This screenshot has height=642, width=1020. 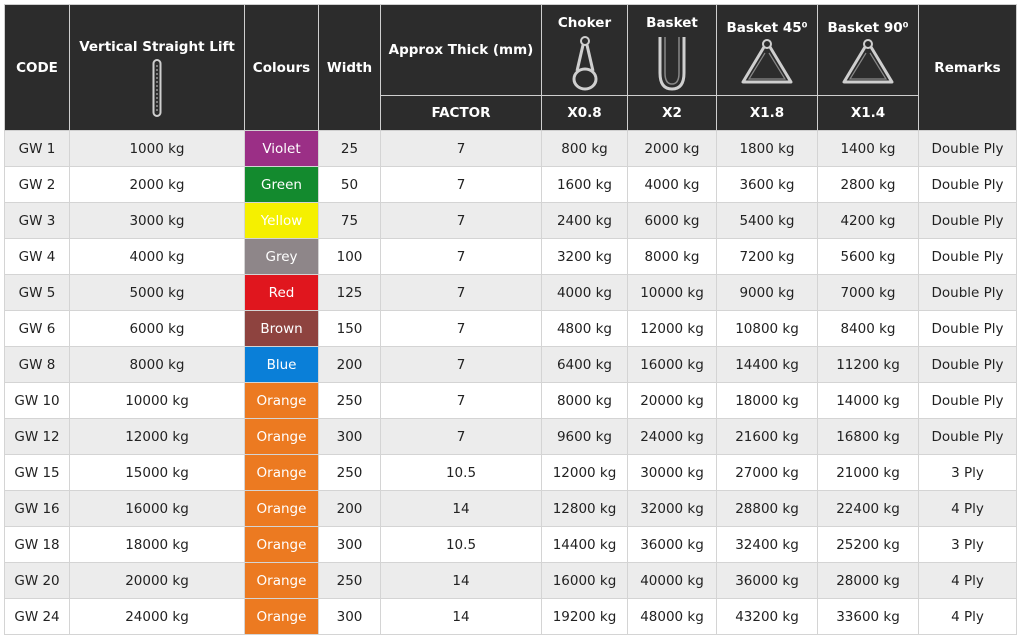 What do you see at coordinates (672, 580) in the screenshot?
I see `cell-basket: 40000 kg` at bounding box center [672, 580].